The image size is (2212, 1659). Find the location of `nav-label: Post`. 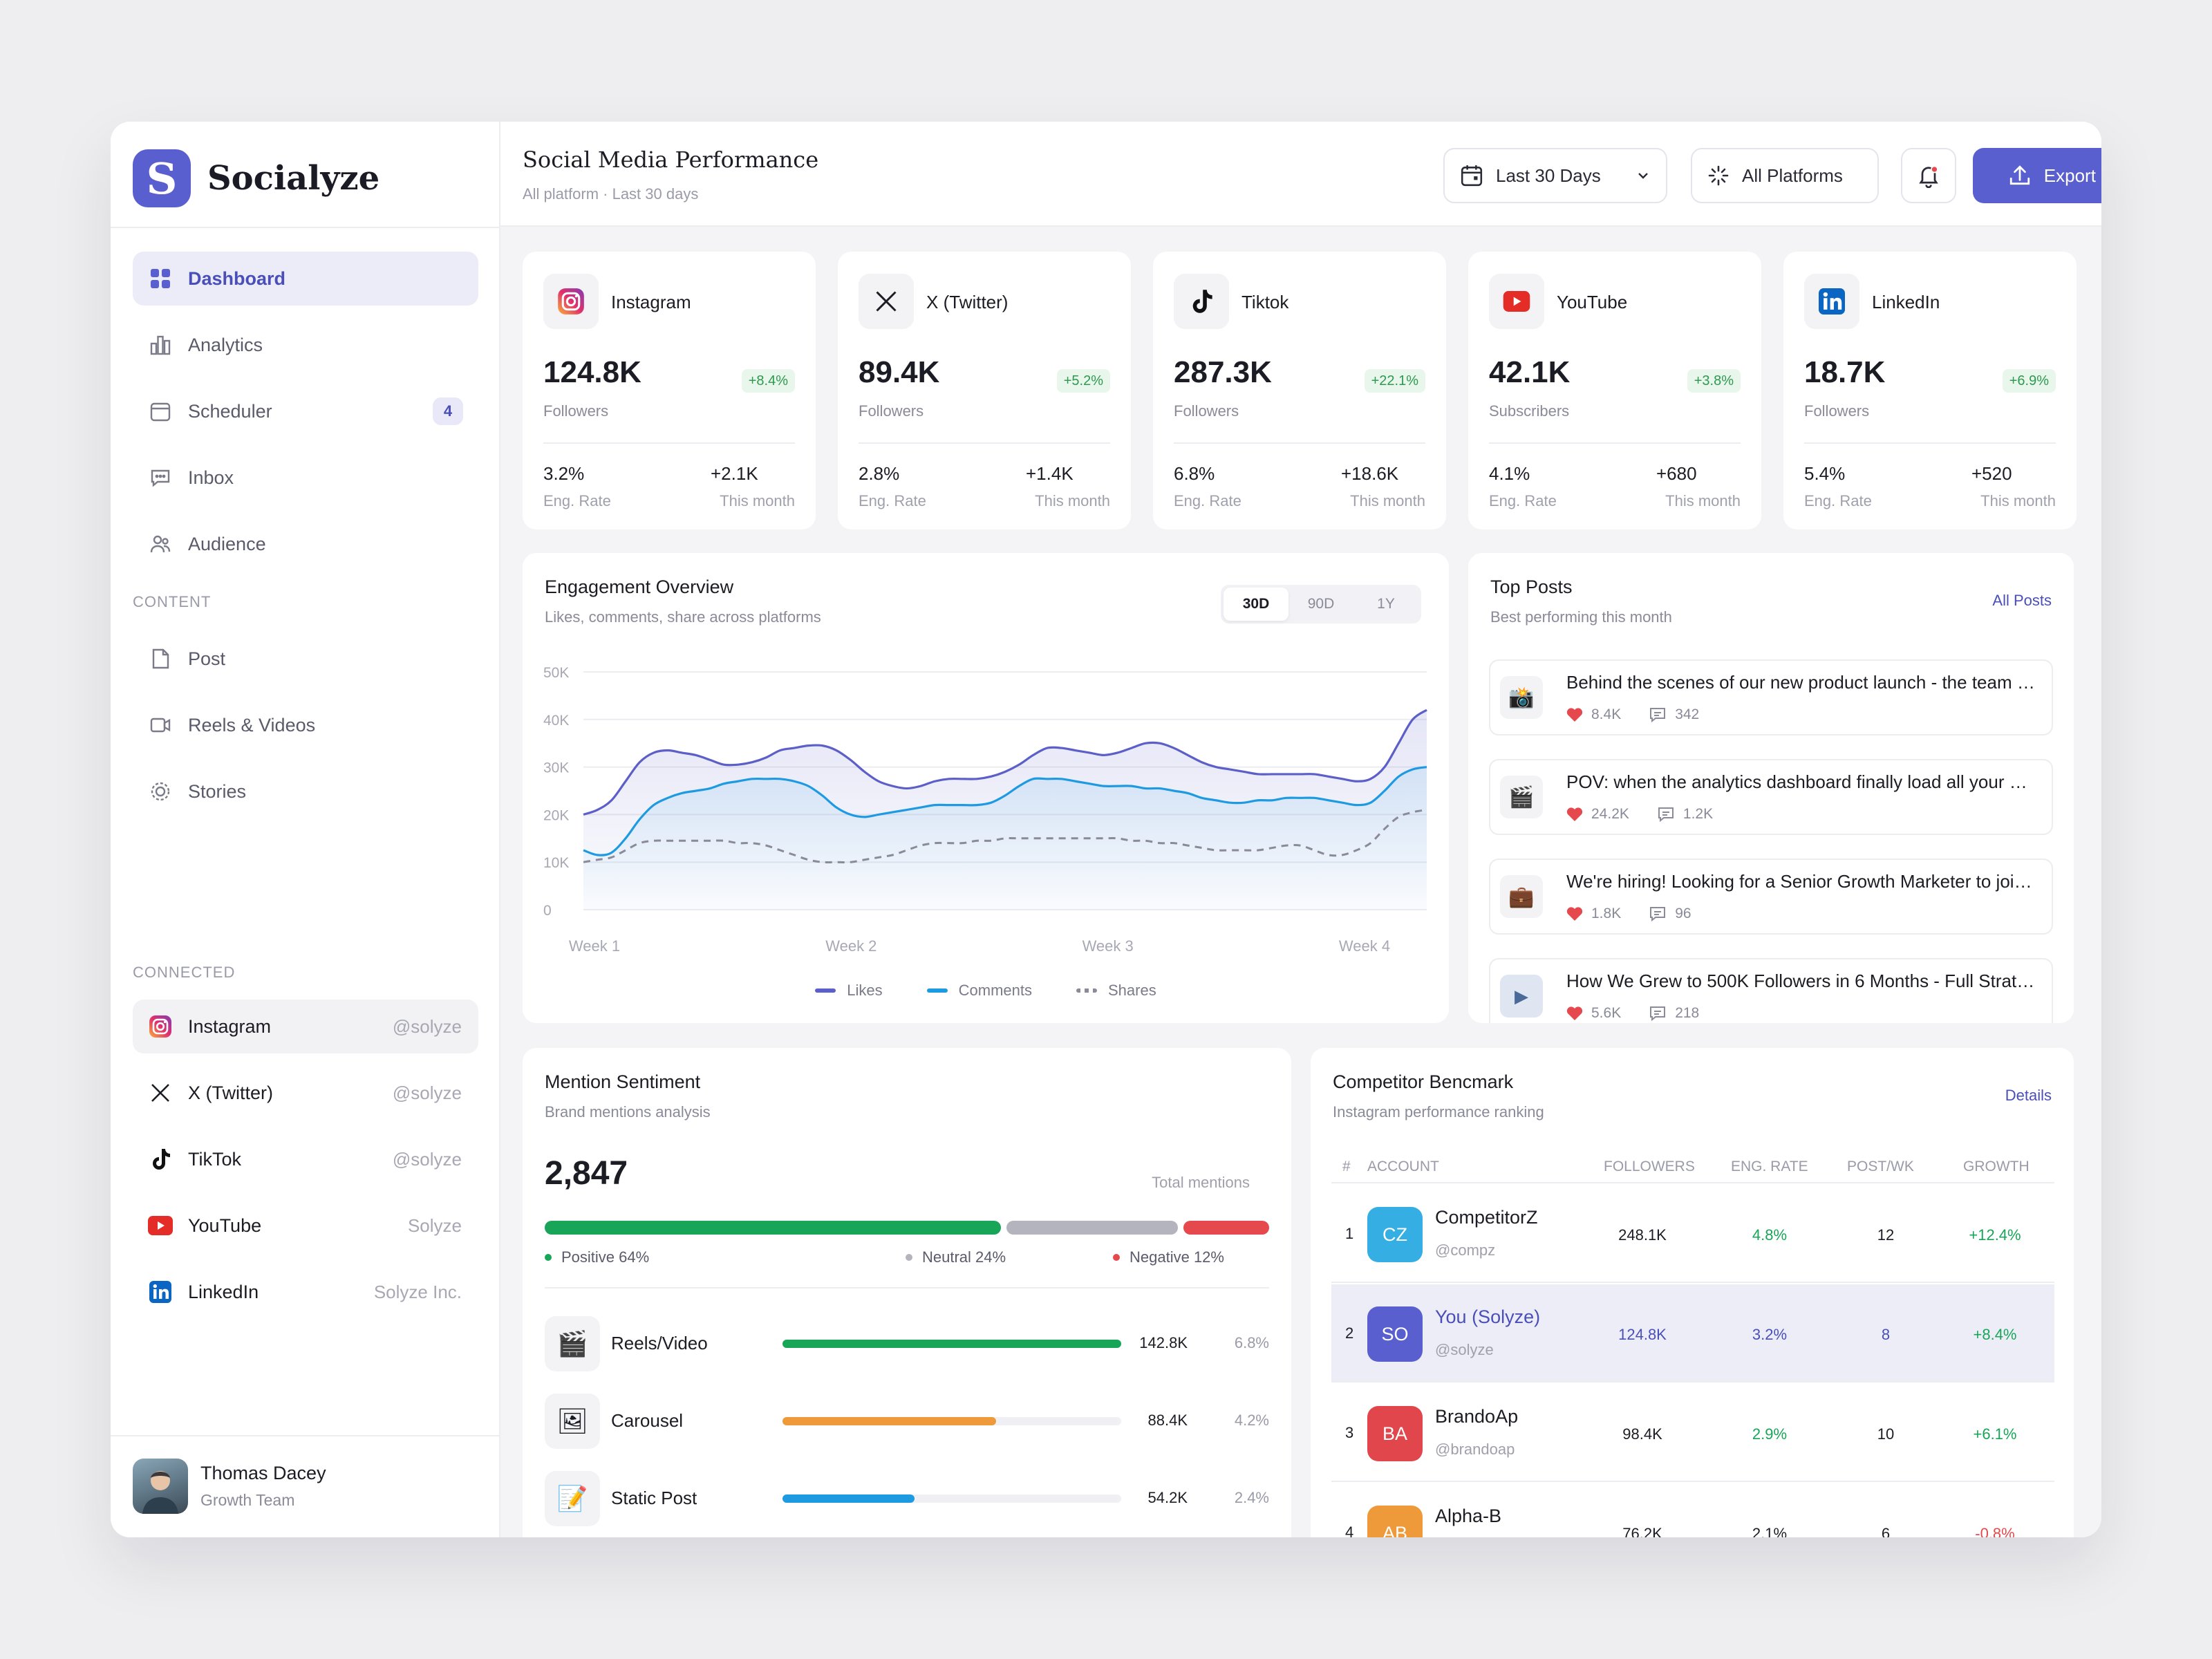

nav-label: Post is located at coordinates (207, 658).